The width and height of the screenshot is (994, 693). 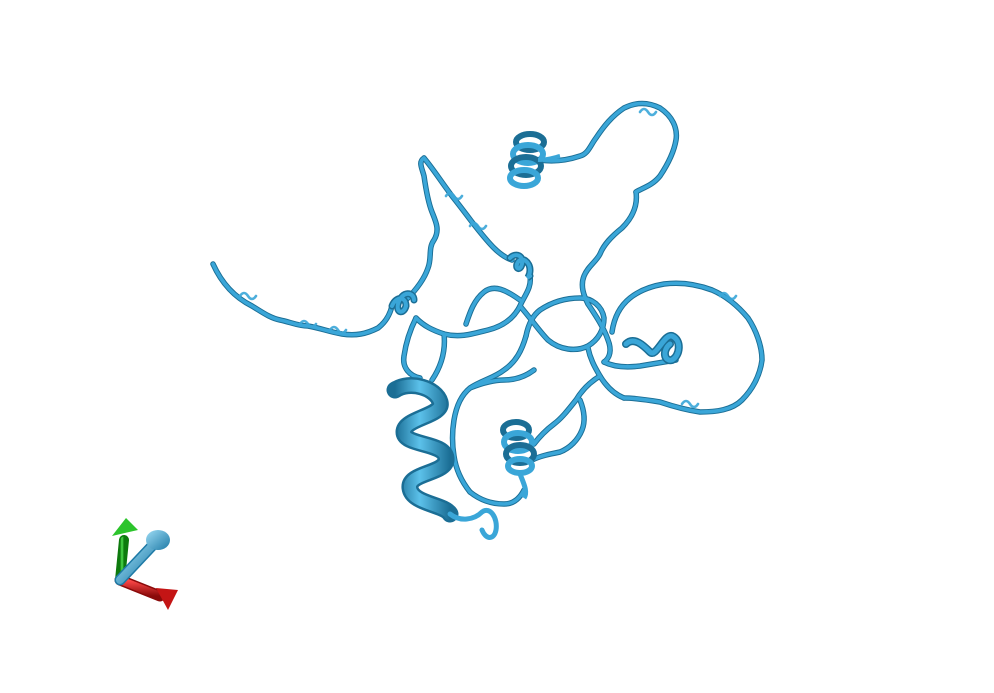 What do you see at coordinates (520, 266) in the screenshot?
I see `helix-turn-center` at bounding box center [520, 266].